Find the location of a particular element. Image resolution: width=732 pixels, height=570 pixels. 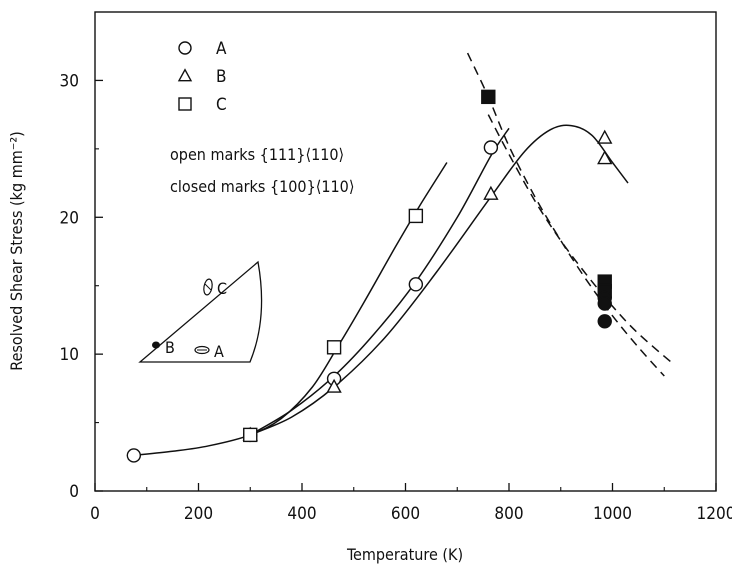

annotation-closed-marks: closed marks {100}⟨110⟩ is located at coordinates (262, 186).